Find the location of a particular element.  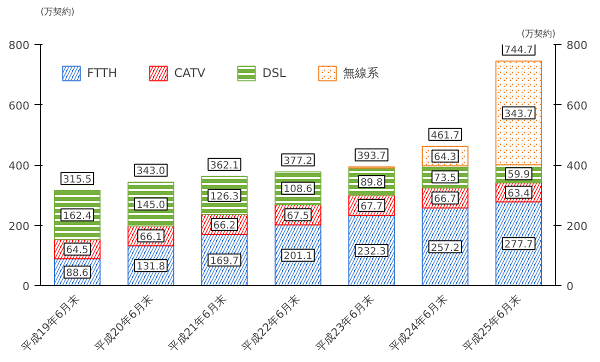

y2-tick-label: 400 is located at coordinates (577, 166).